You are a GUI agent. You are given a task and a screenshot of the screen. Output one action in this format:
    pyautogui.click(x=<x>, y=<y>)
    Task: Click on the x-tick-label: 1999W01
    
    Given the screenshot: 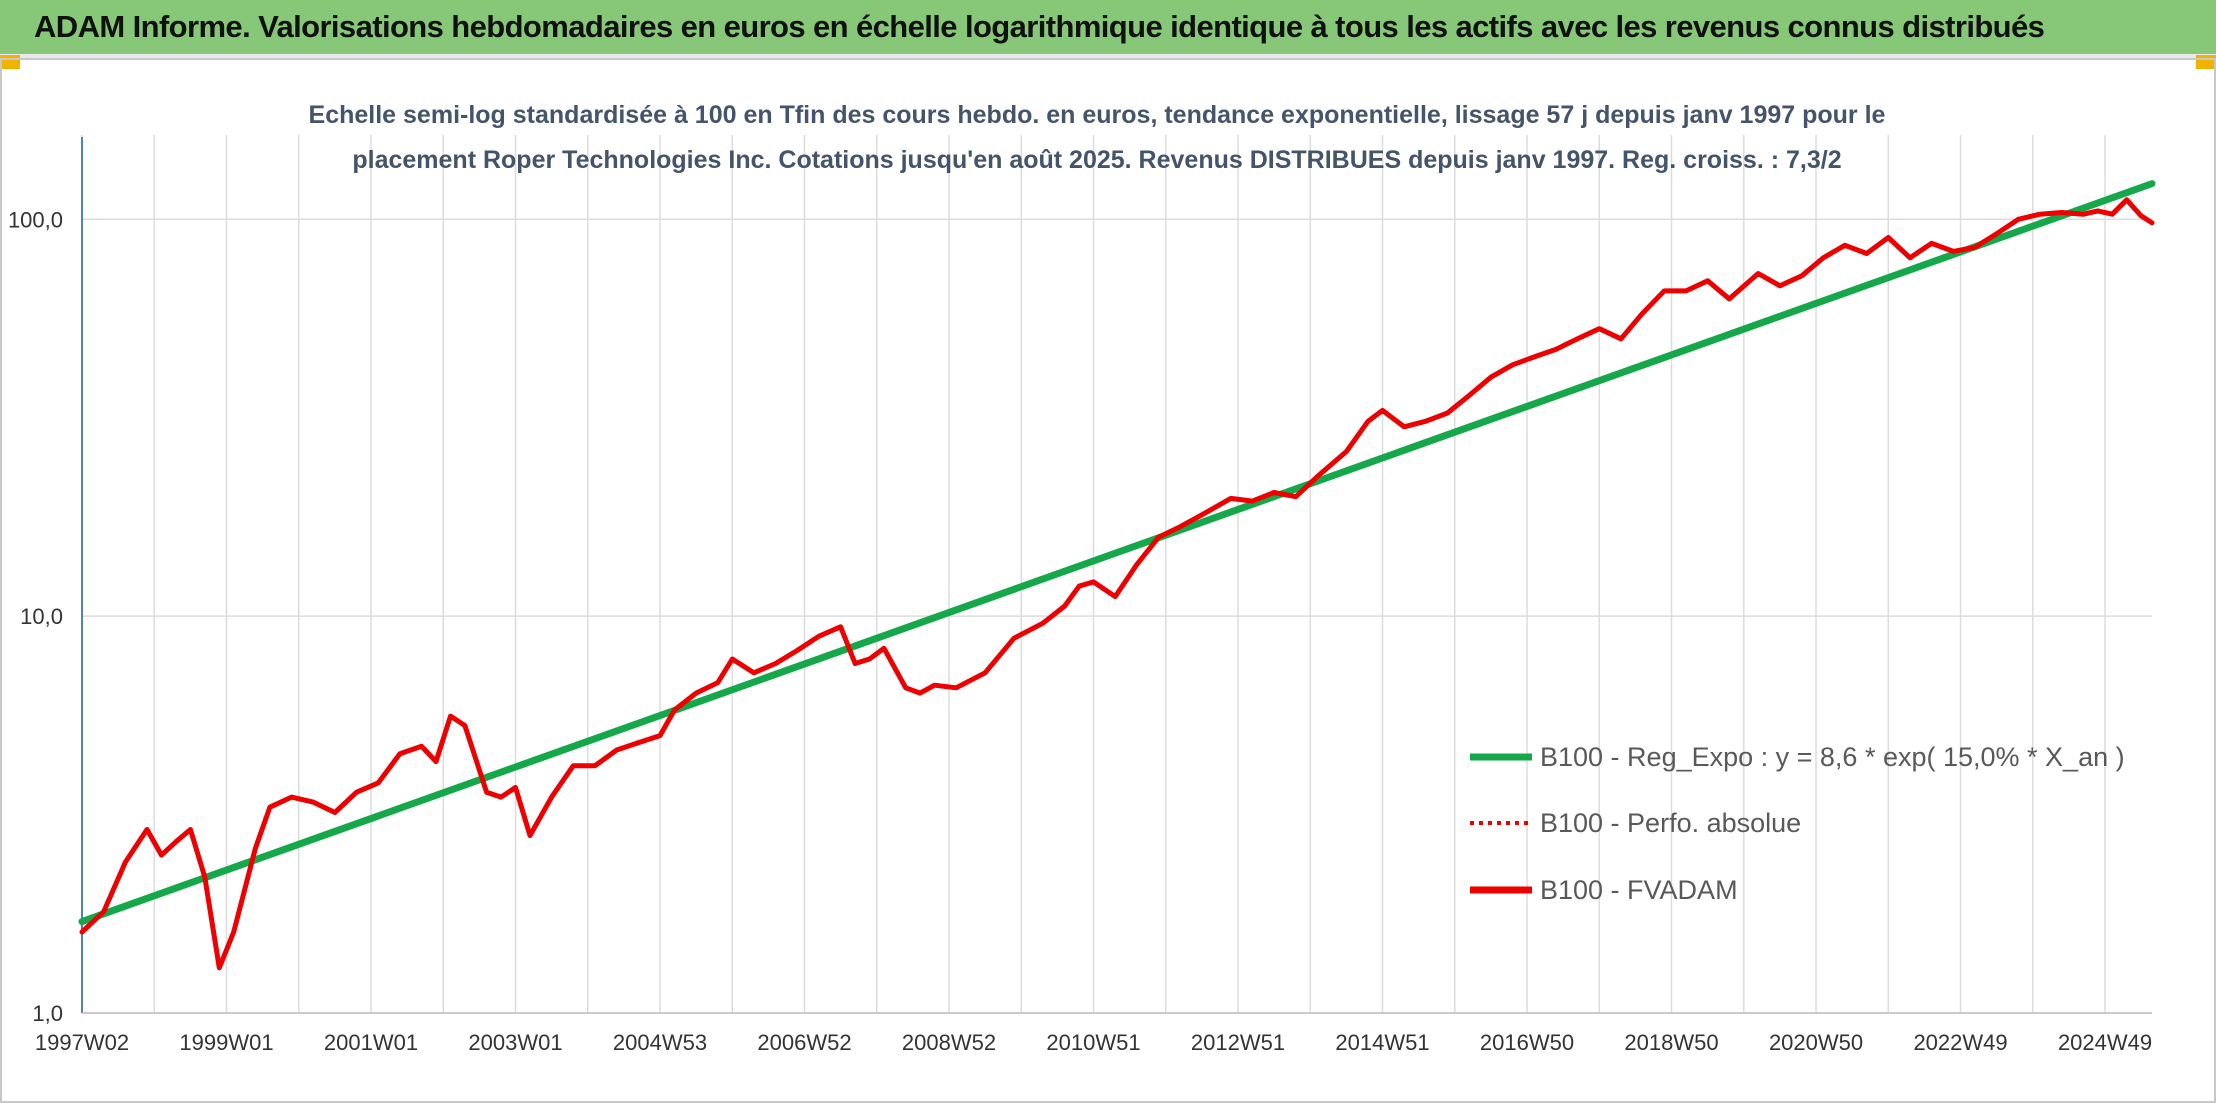 What is the action you would take?
    pyautogui.click(x=226, y=1042)
    